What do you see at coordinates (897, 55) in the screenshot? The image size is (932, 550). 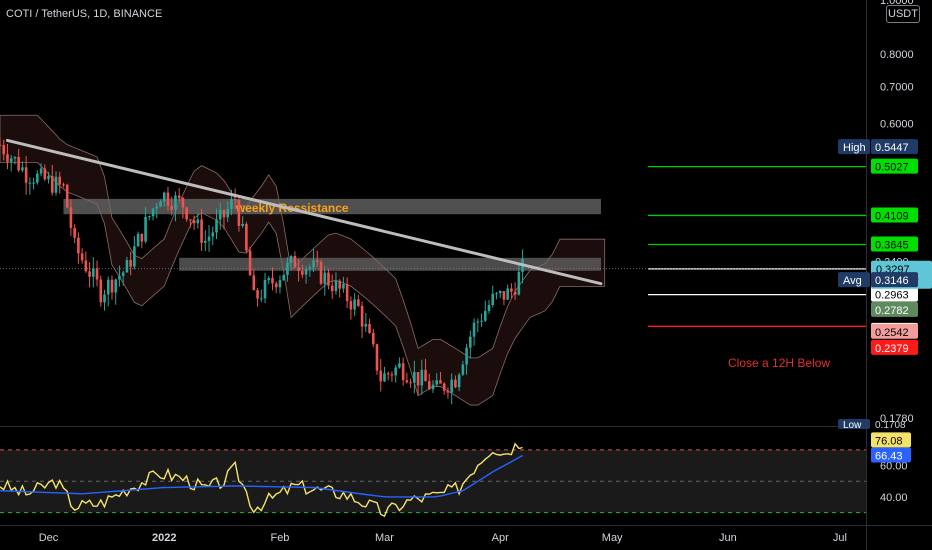 I see `price-tick-label: 0.8000` at bounding box center [897, 55].